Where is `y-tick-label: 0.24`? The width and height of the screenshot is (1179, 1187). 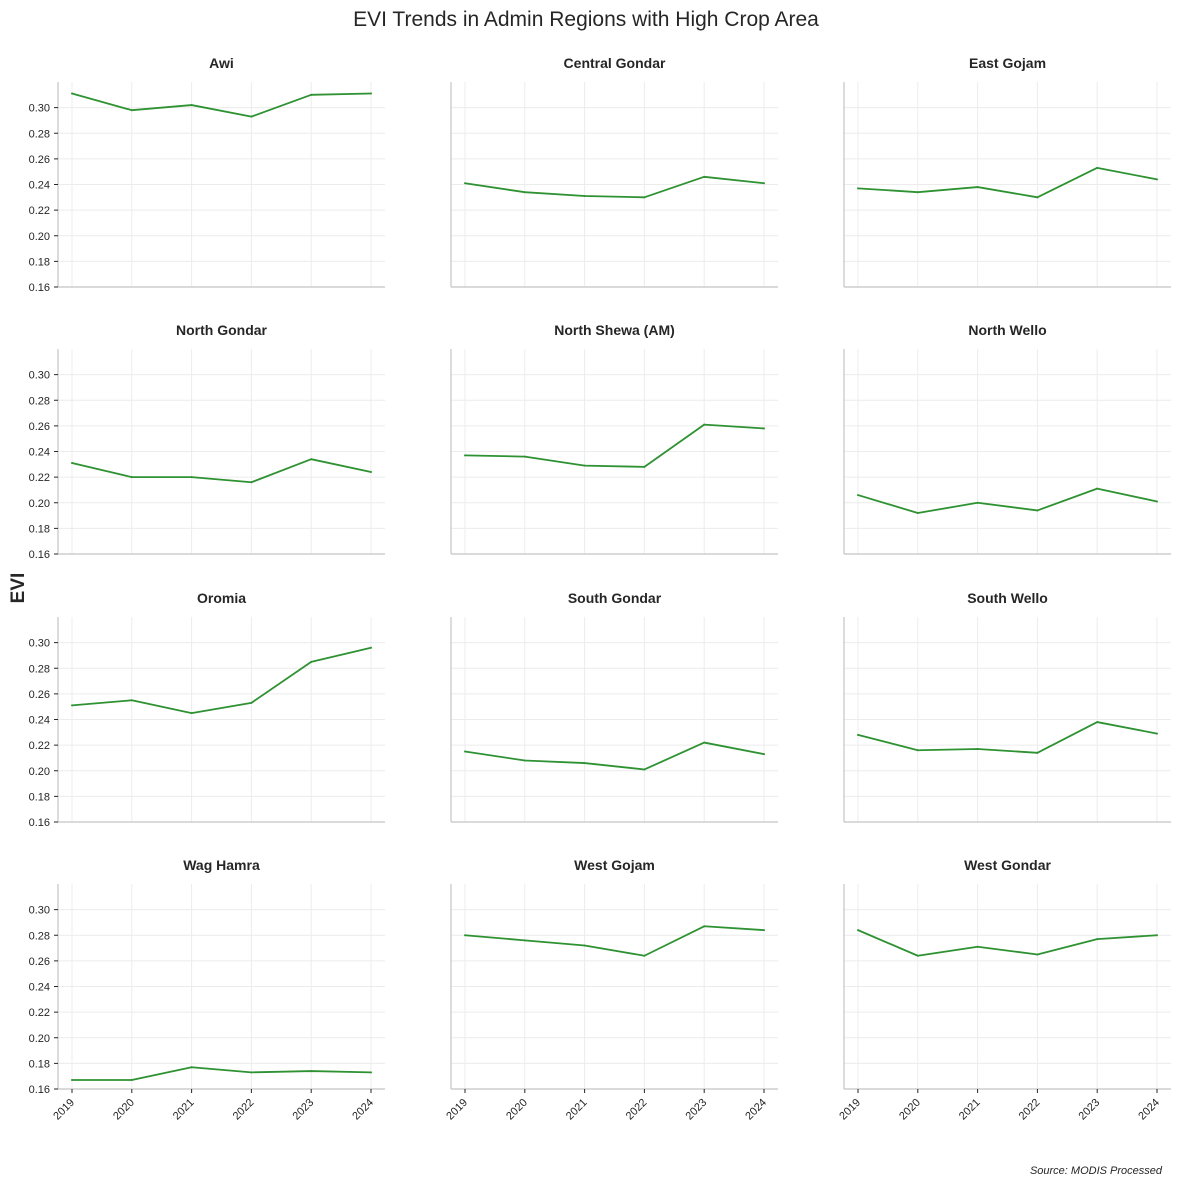
y-tick-label: 0.24 is located at coordinates (39, 721).